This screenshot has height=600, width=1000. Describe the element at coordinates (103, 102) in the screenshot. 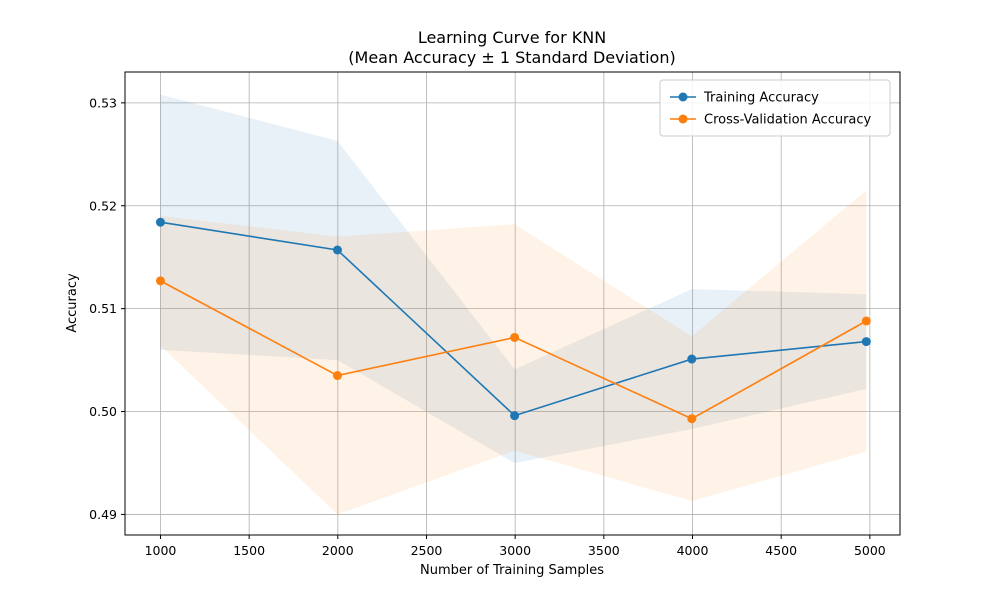

I see `y-tick-label: 0.53` at that location.